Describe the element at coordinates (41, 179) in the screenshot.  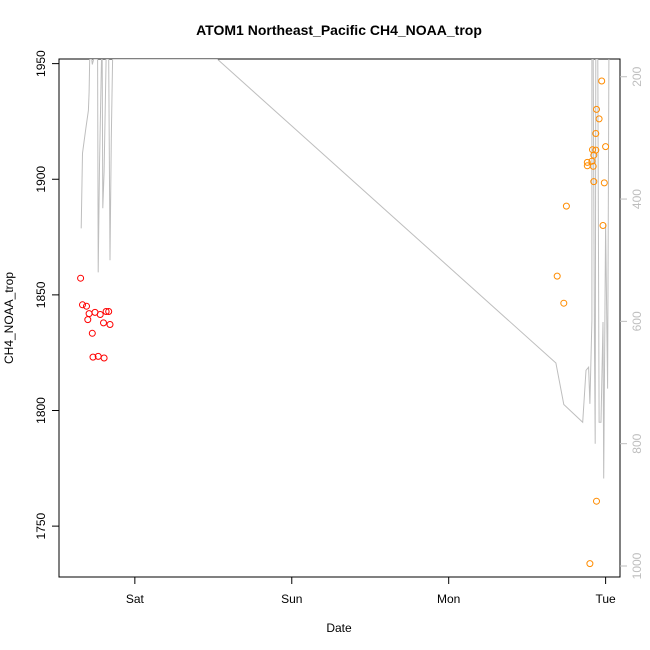
I see `y-tick-label: 1900` at that location.